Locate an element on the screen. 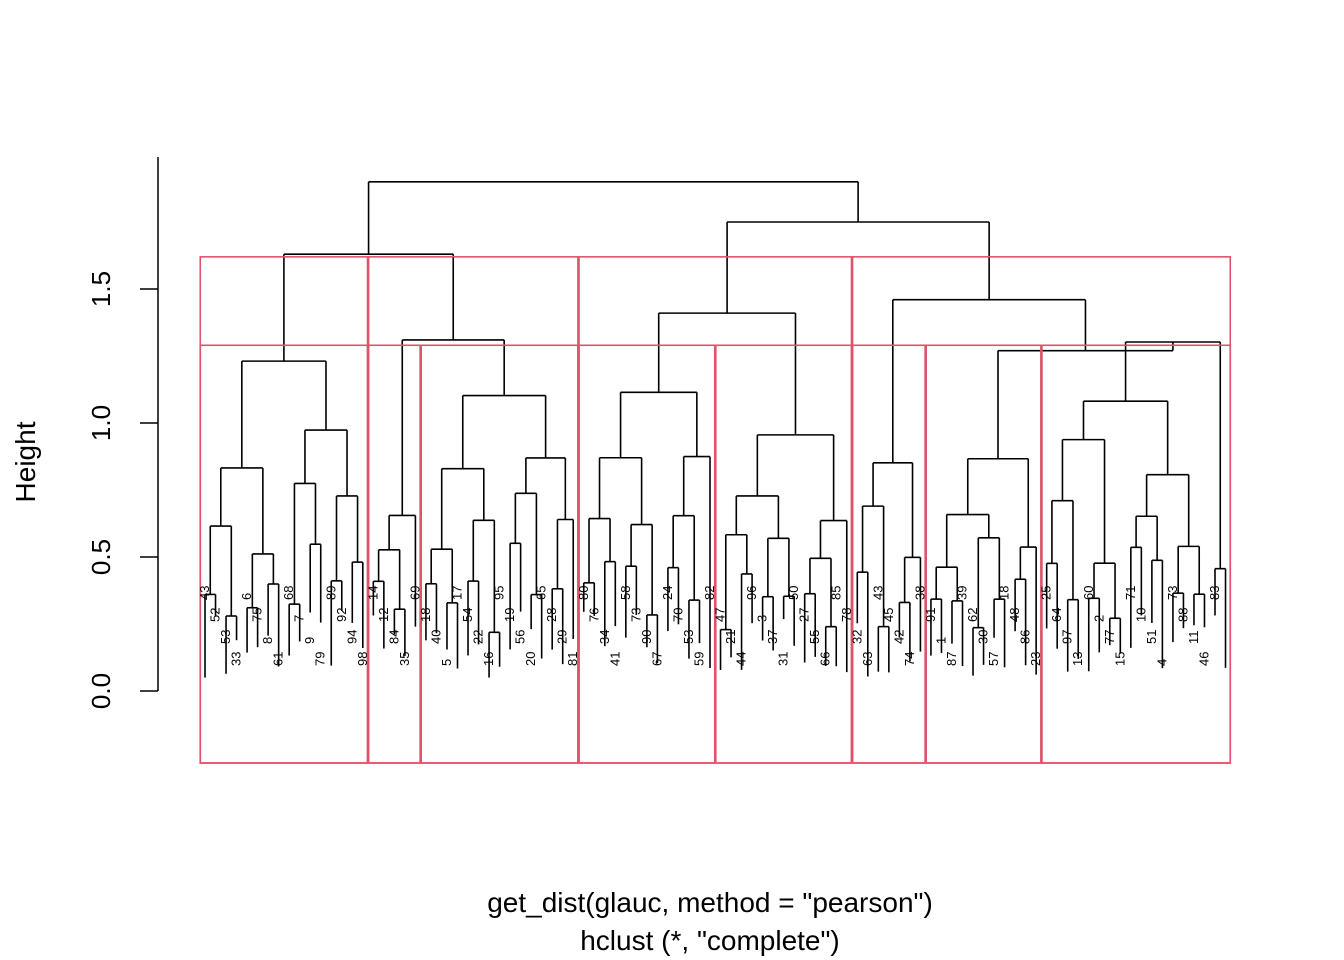 The image size is (1344, 960). leaf-label: 96 is located at coordinates (751, 593).